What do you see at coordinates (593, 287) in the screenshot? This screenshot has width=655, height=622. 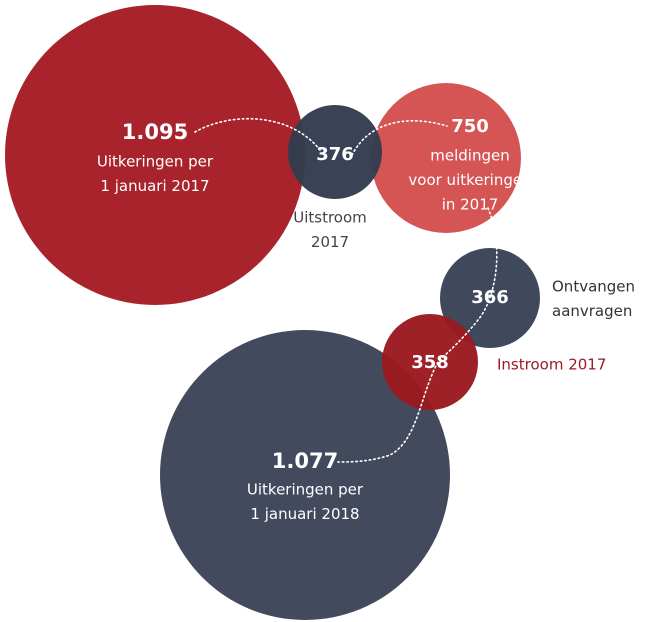 I see `bubble-label: Ontvangen` at bounding box center [593, 287].